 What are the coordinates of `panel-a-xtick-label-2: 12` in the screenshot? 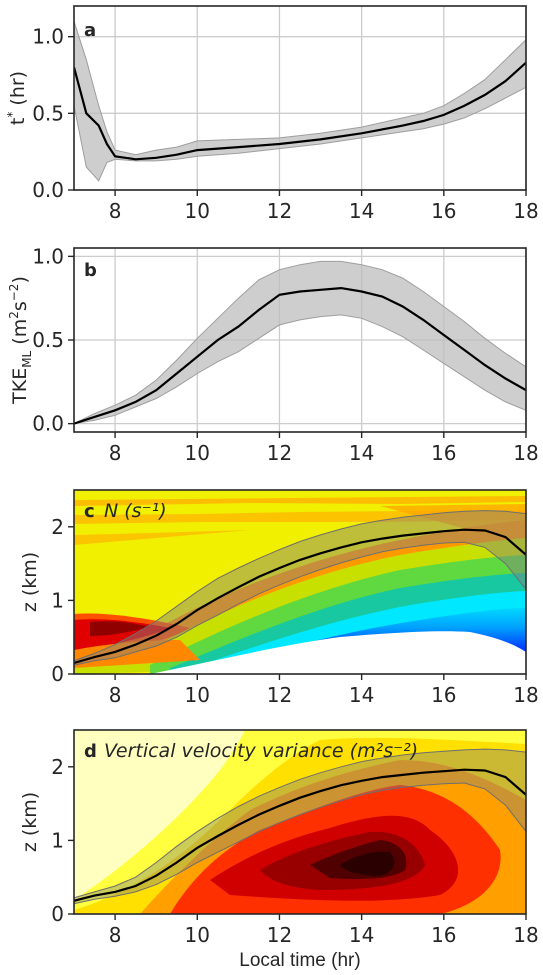 It's located at (279, 211).